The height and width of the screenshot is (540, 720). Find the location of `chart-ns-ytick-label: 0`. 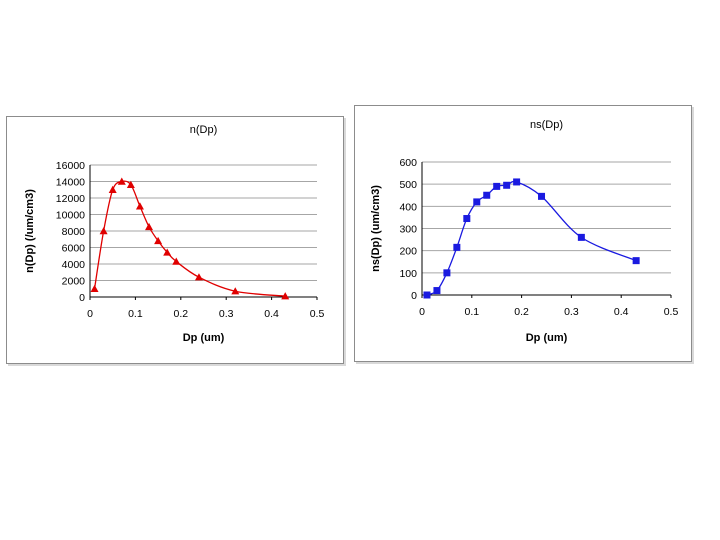

chart-ns-ytick-label: 0 is located at coordinates (414, 296).